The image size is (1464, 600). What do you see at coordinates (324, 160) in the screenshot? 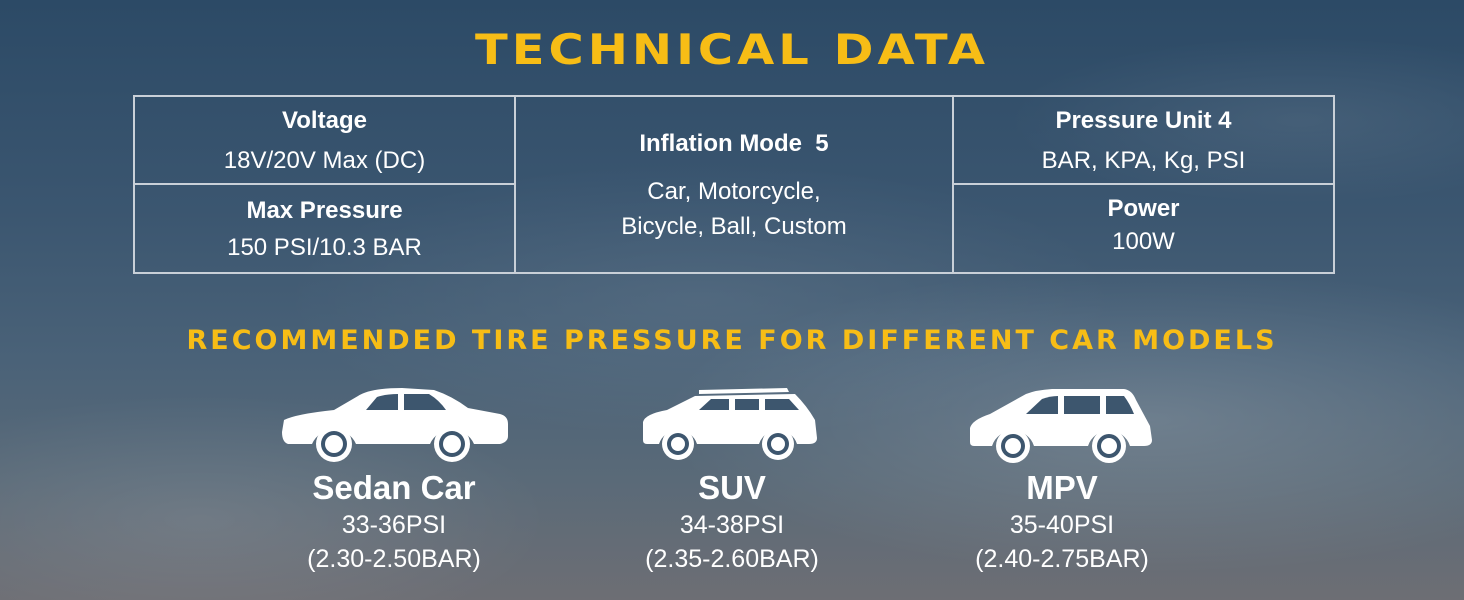
I see `voltage-value: 18V/20V Max (DC)` at bounding box center [324, 160].